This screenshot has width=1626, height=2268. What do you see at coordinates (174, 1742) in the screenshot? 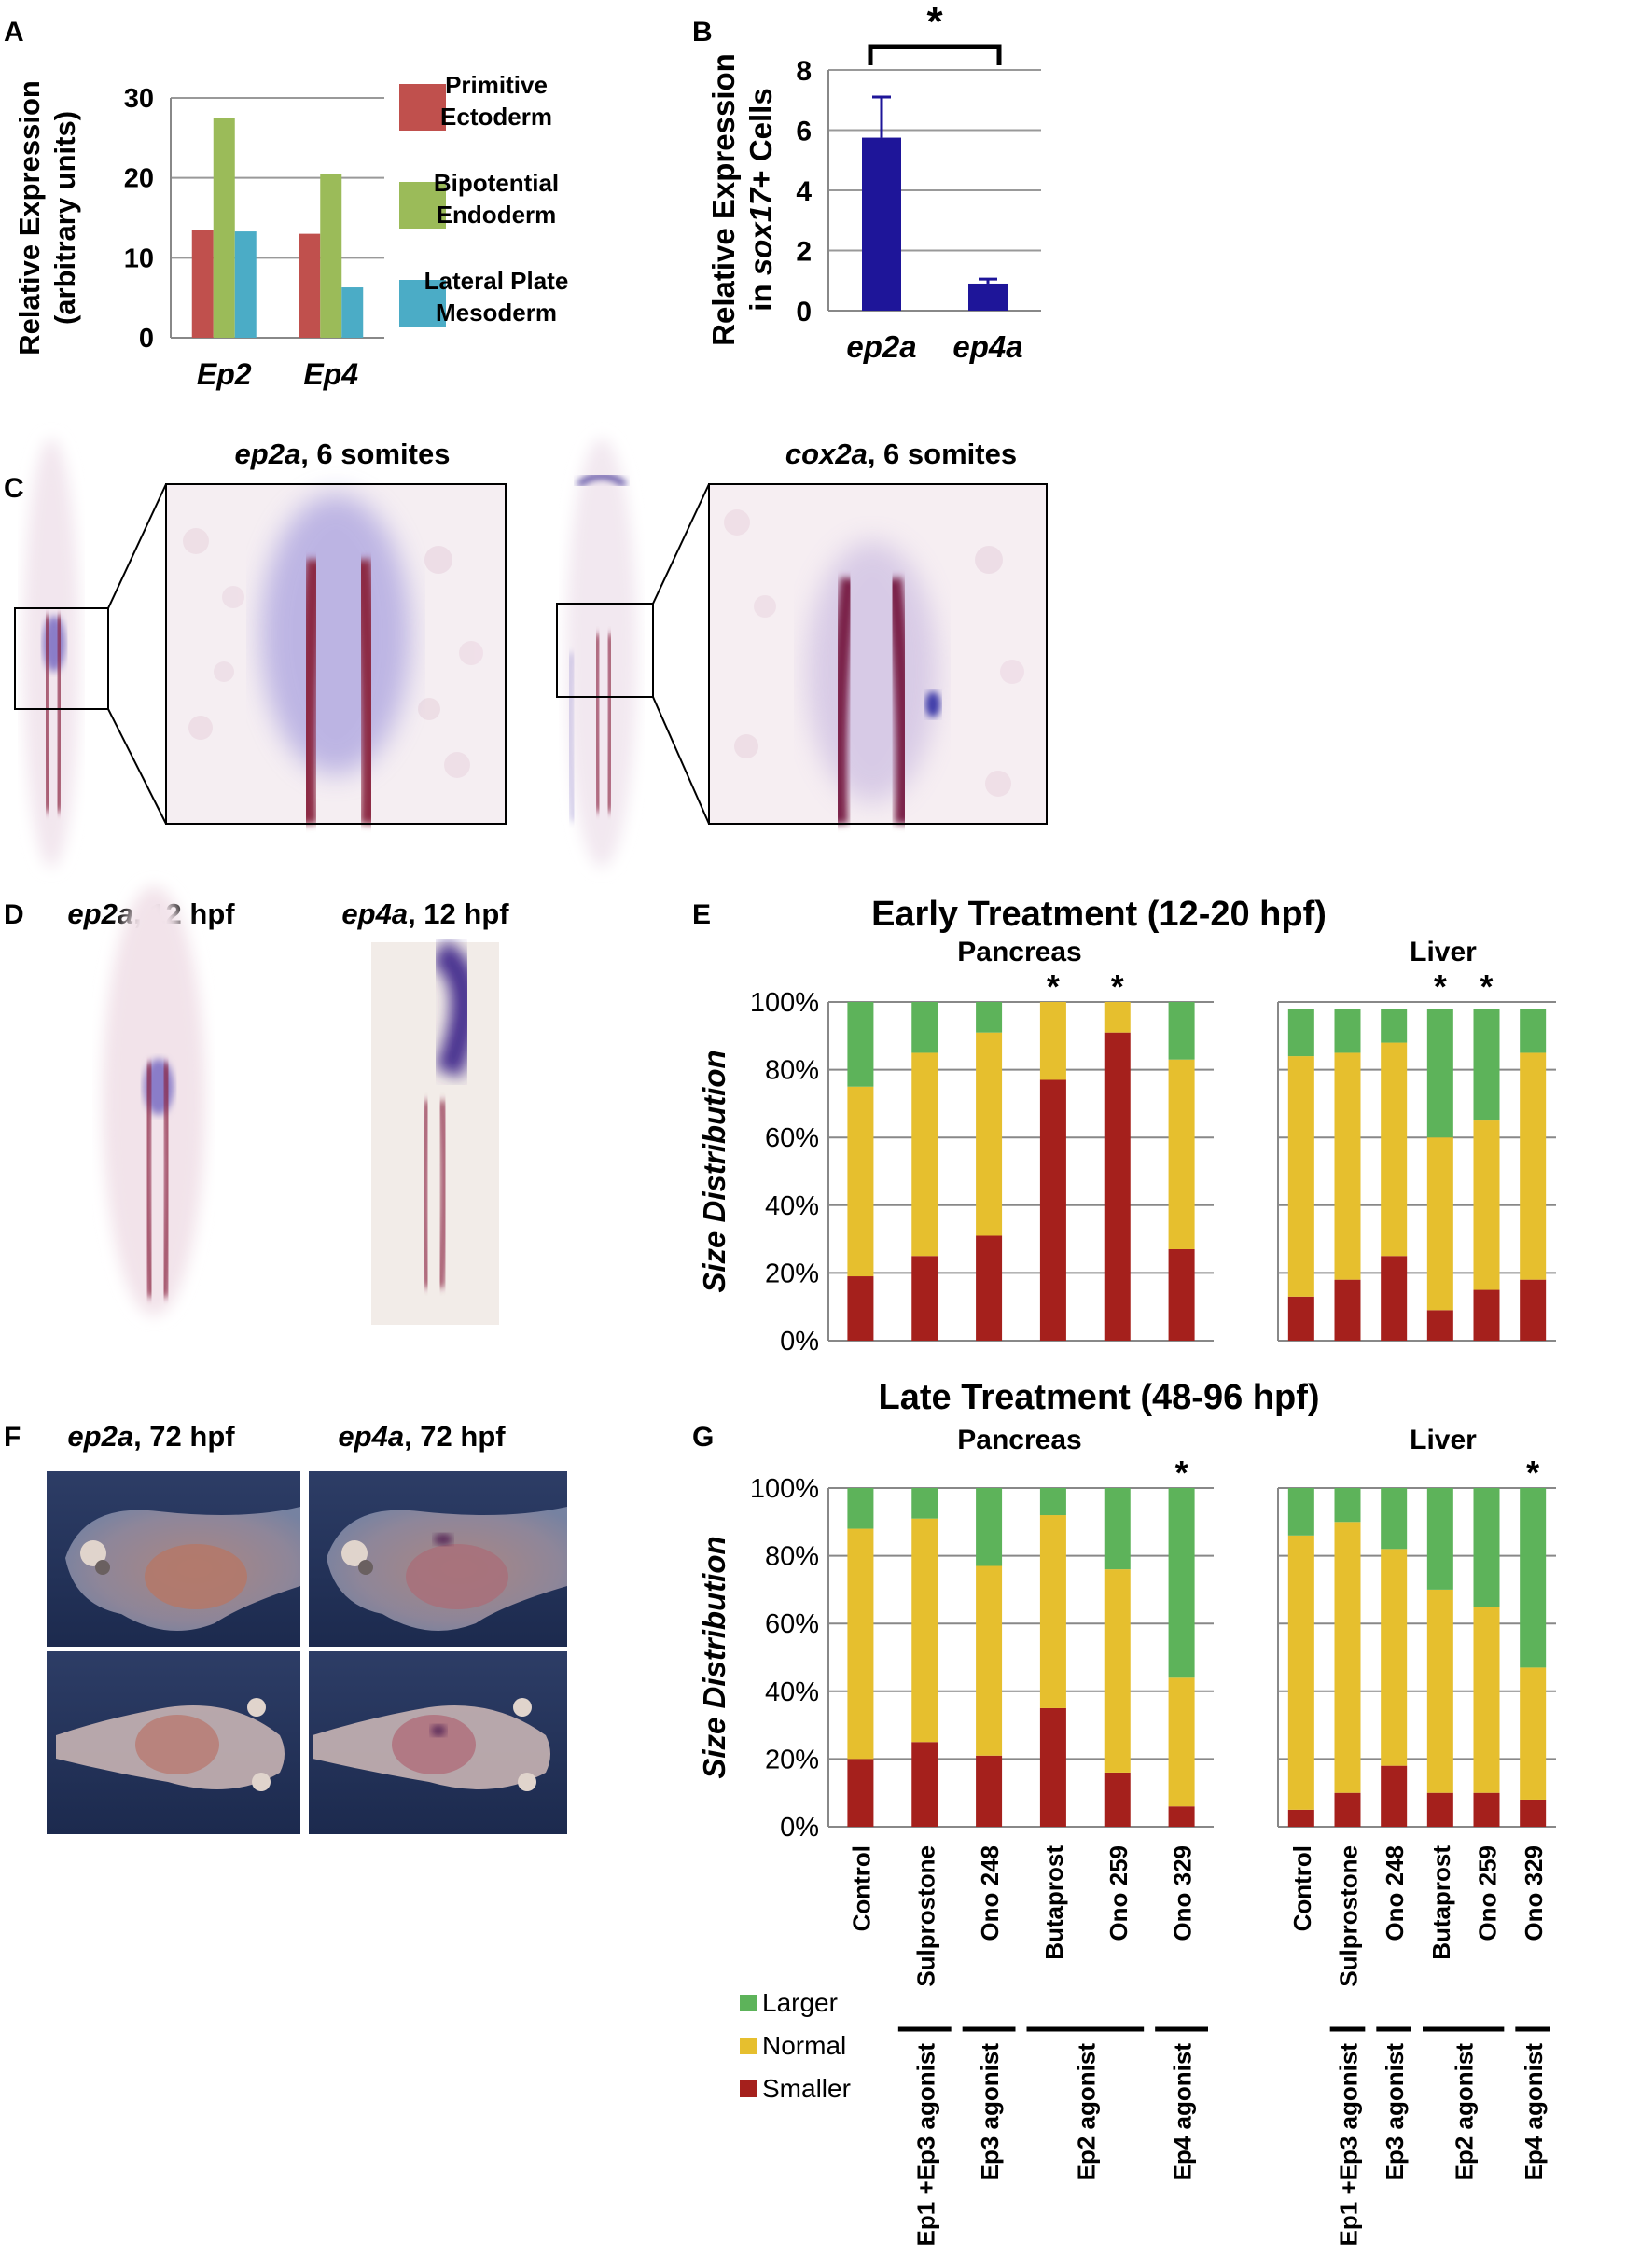
I see `f-photo-left-ventral` at bounding box center [174, 1742].